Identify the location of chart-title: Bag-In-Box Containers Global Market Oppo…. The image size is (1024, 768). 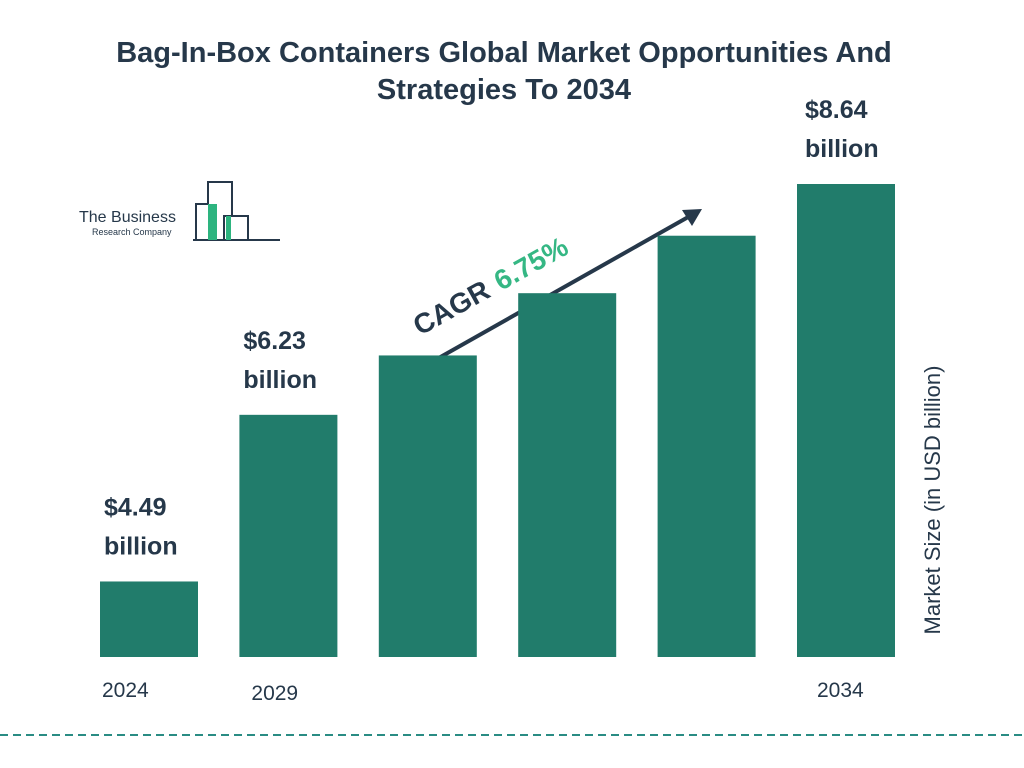
(504, 71).